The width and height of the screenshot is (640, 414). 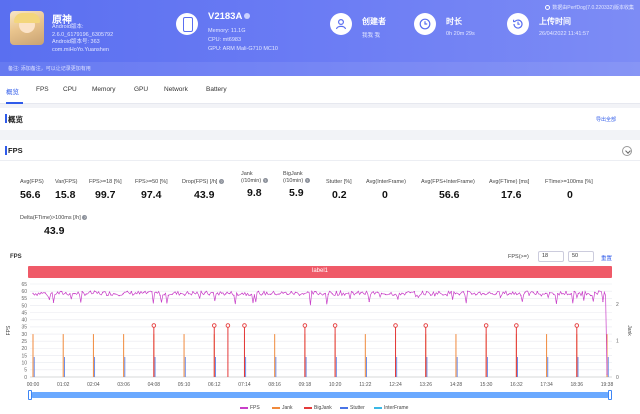 What do you see at coordinates (30, 395) in the screenshot?
I see `slider-left-handle` at bounding box center [30, 395].